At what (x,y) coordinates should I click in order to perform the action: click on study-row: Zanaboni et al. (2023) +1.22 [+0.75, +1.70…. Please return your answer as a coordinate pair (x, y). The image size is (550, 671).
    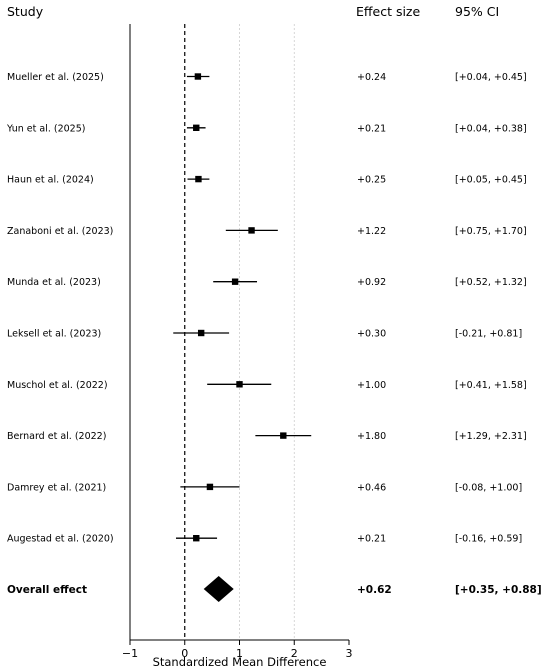
    Looking at the image, I should click on (267, 231).